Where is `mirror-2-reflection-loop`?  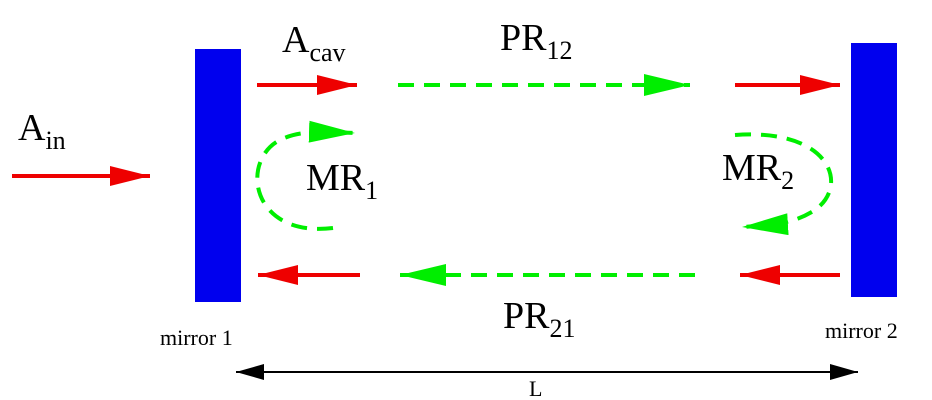 mirror-2-reflection-loop is located at coordinates (783, 184).